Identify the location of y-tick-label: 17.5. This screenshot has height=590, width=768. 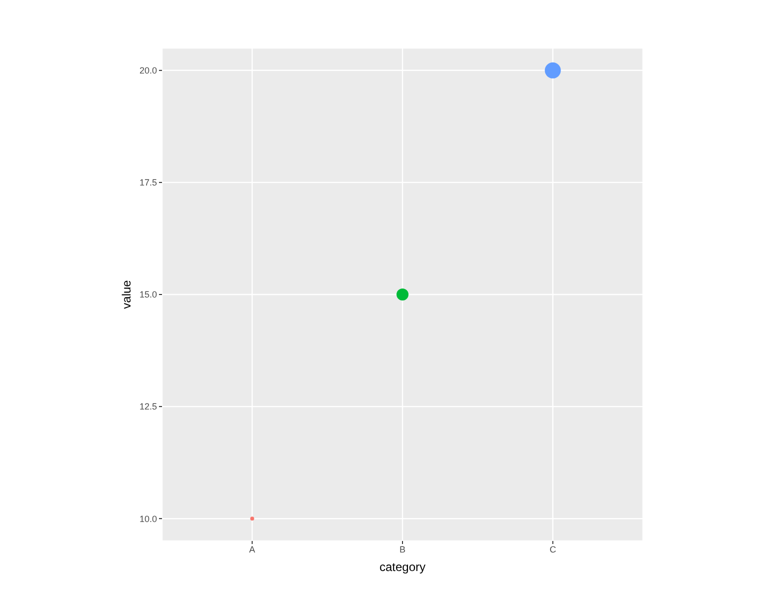
(148, 183).